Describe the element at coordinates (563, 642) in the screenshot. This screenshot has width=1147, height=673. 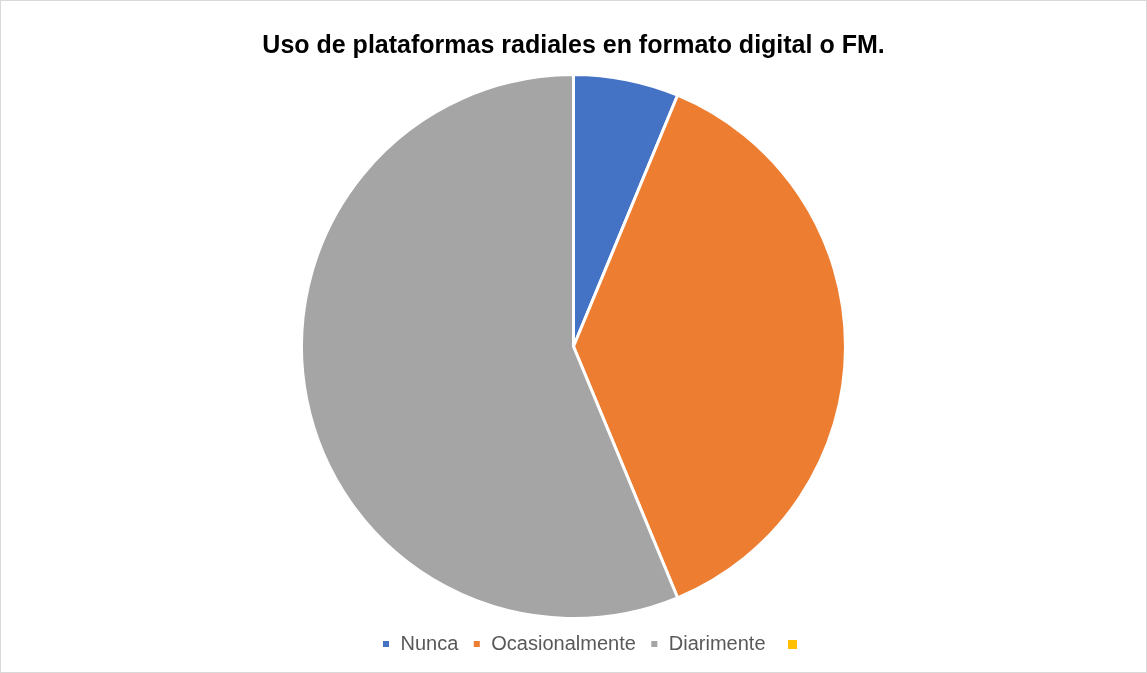
I see `legend-label: Ocasionalmente` at that location.